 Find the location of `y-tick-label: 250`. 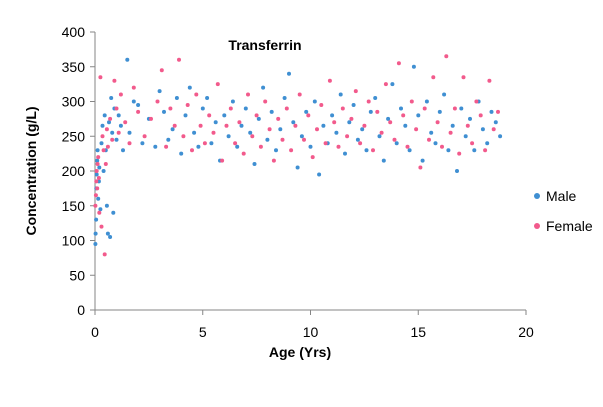

y-tick-label: 250 is located at coordinates (74, 136).